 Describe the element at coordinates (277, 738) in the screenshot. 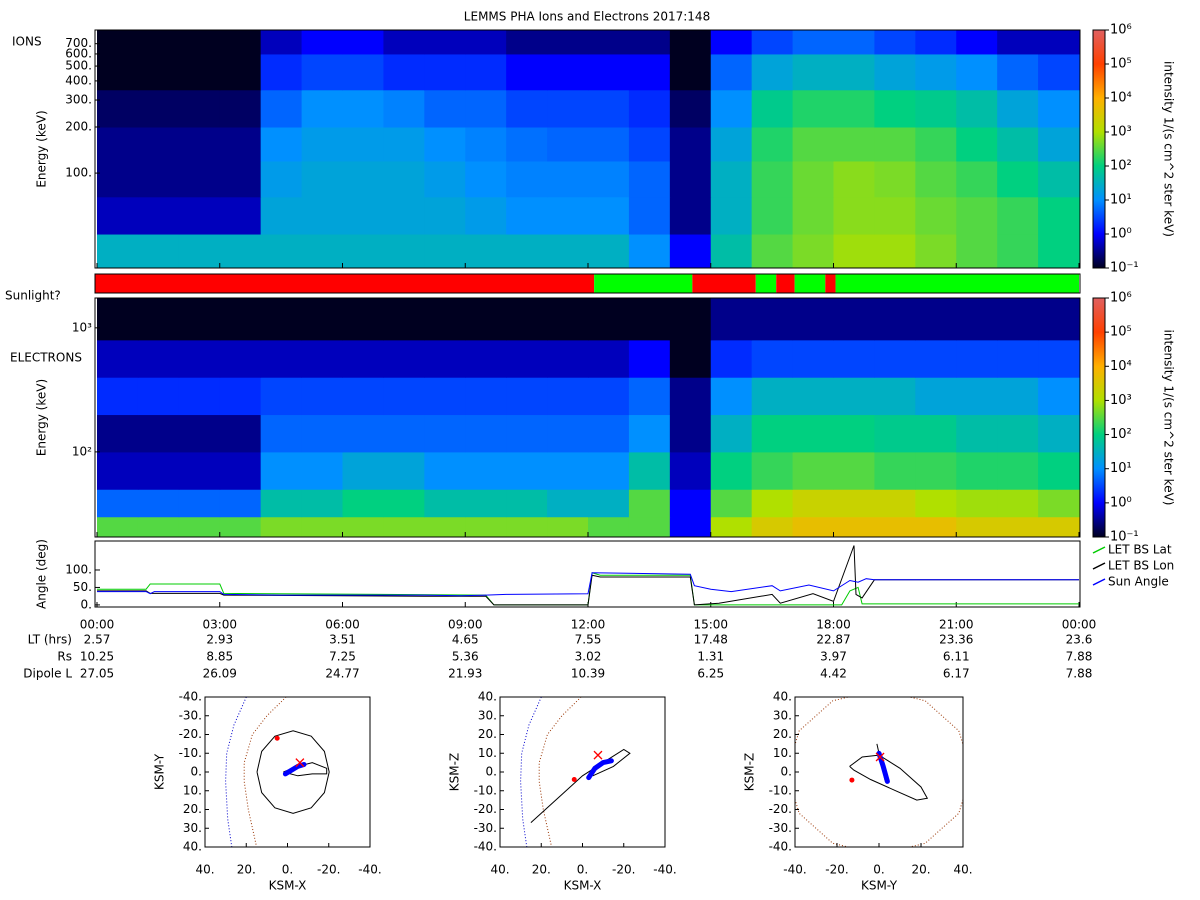

I see `marker-dot` at that location.